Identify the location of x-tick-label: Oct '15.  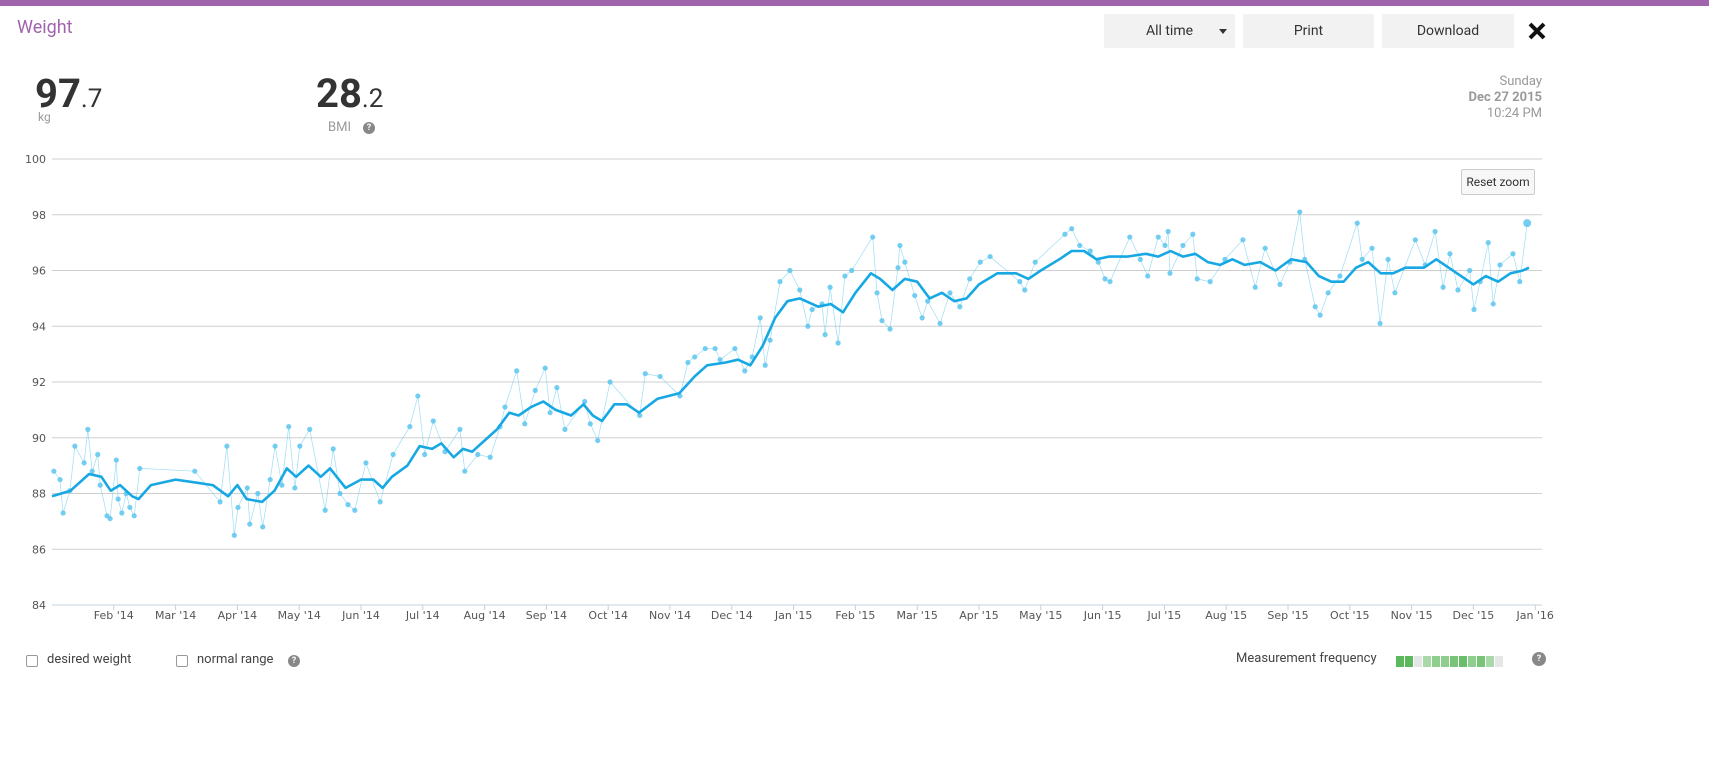
(1350, 615).